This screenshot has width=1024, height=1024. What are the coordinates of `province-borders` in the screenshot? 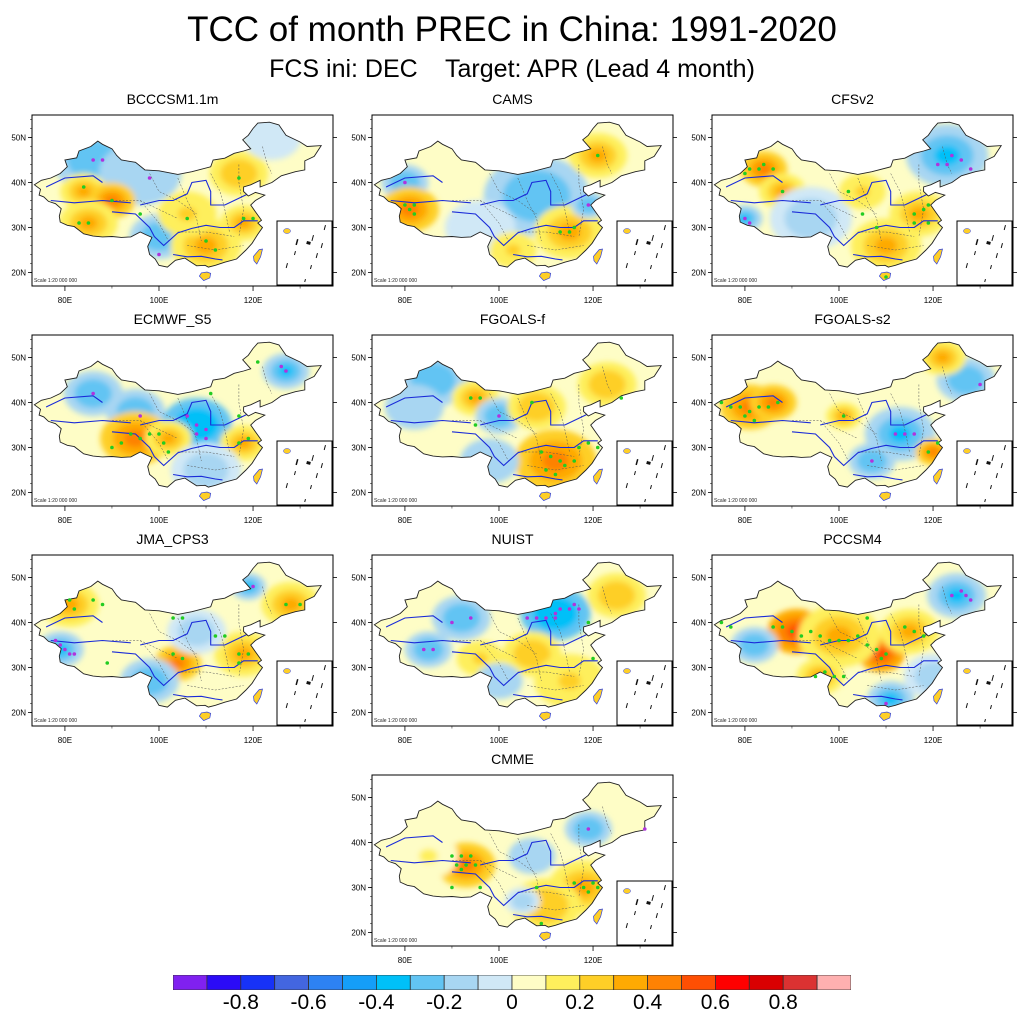 It's located at (532, 418).